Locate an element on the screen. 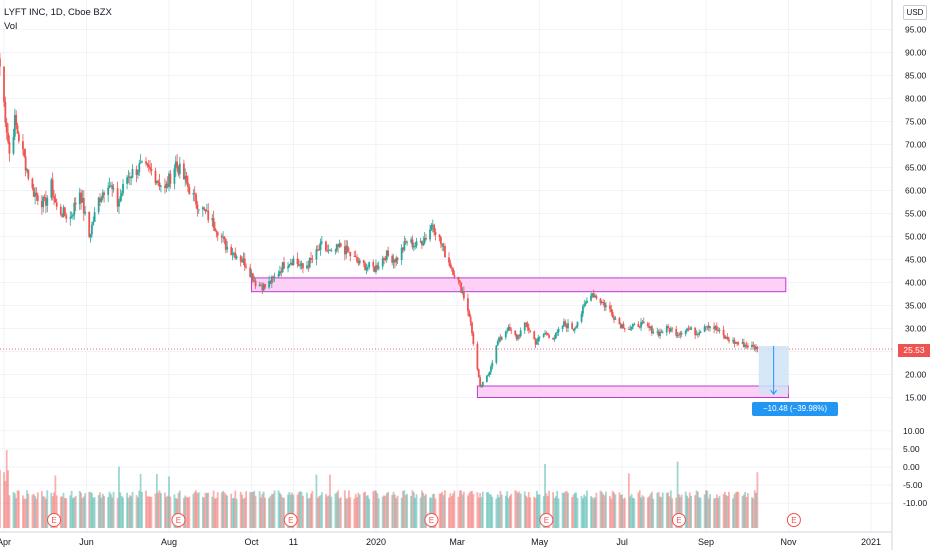 The image size is (932, 550). price-tick-label: 40.00 is located at coordinates (916, 283).